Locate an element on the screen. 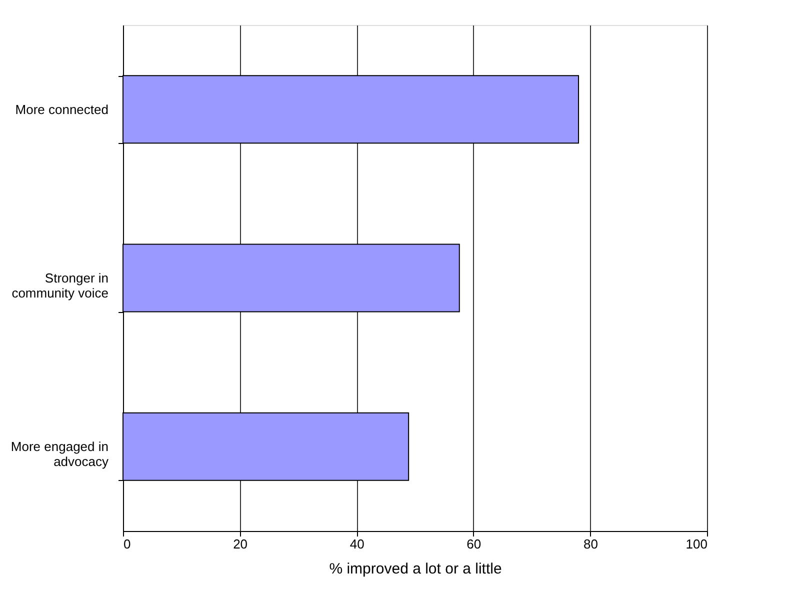 Image resolution: width=801 pixels, height=607 pixels. x-tick-label: 80 is located at coordinates (590, 544).